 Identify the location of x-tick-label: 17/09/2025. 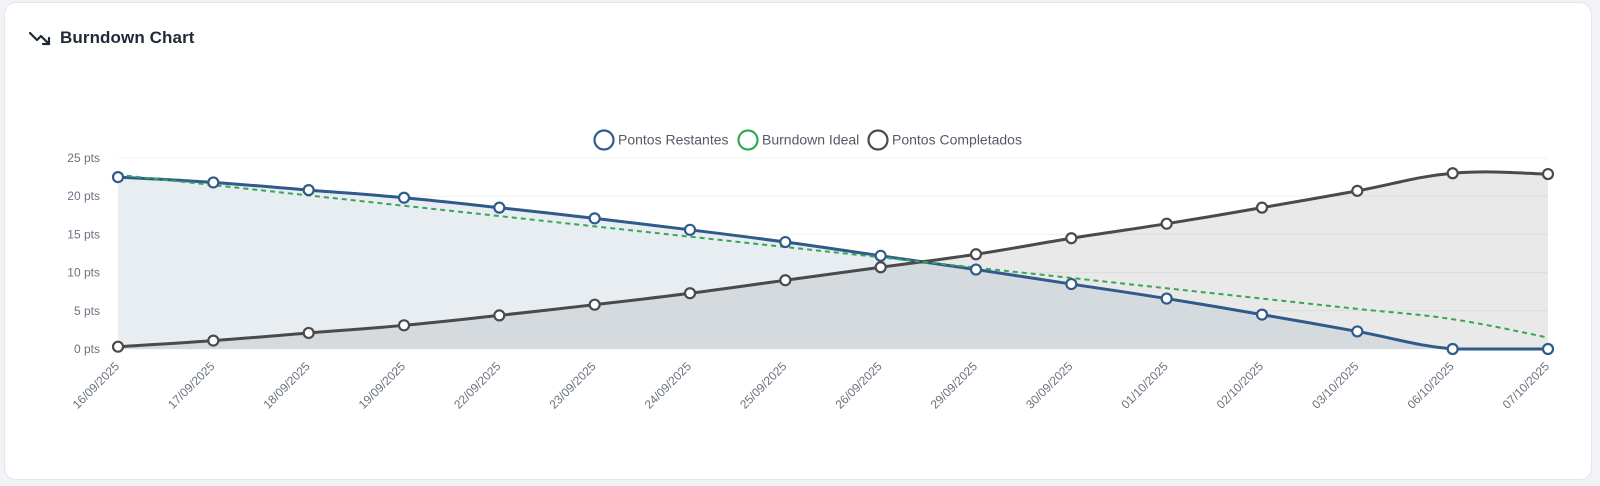
(191, 385).